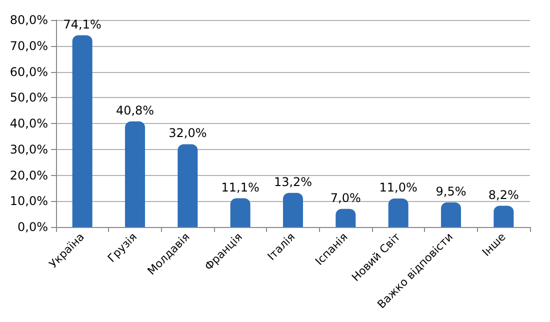  Describe the element at coordinates (187, 133) in the screenshot. I see `data-label: 32,0%` at that location.